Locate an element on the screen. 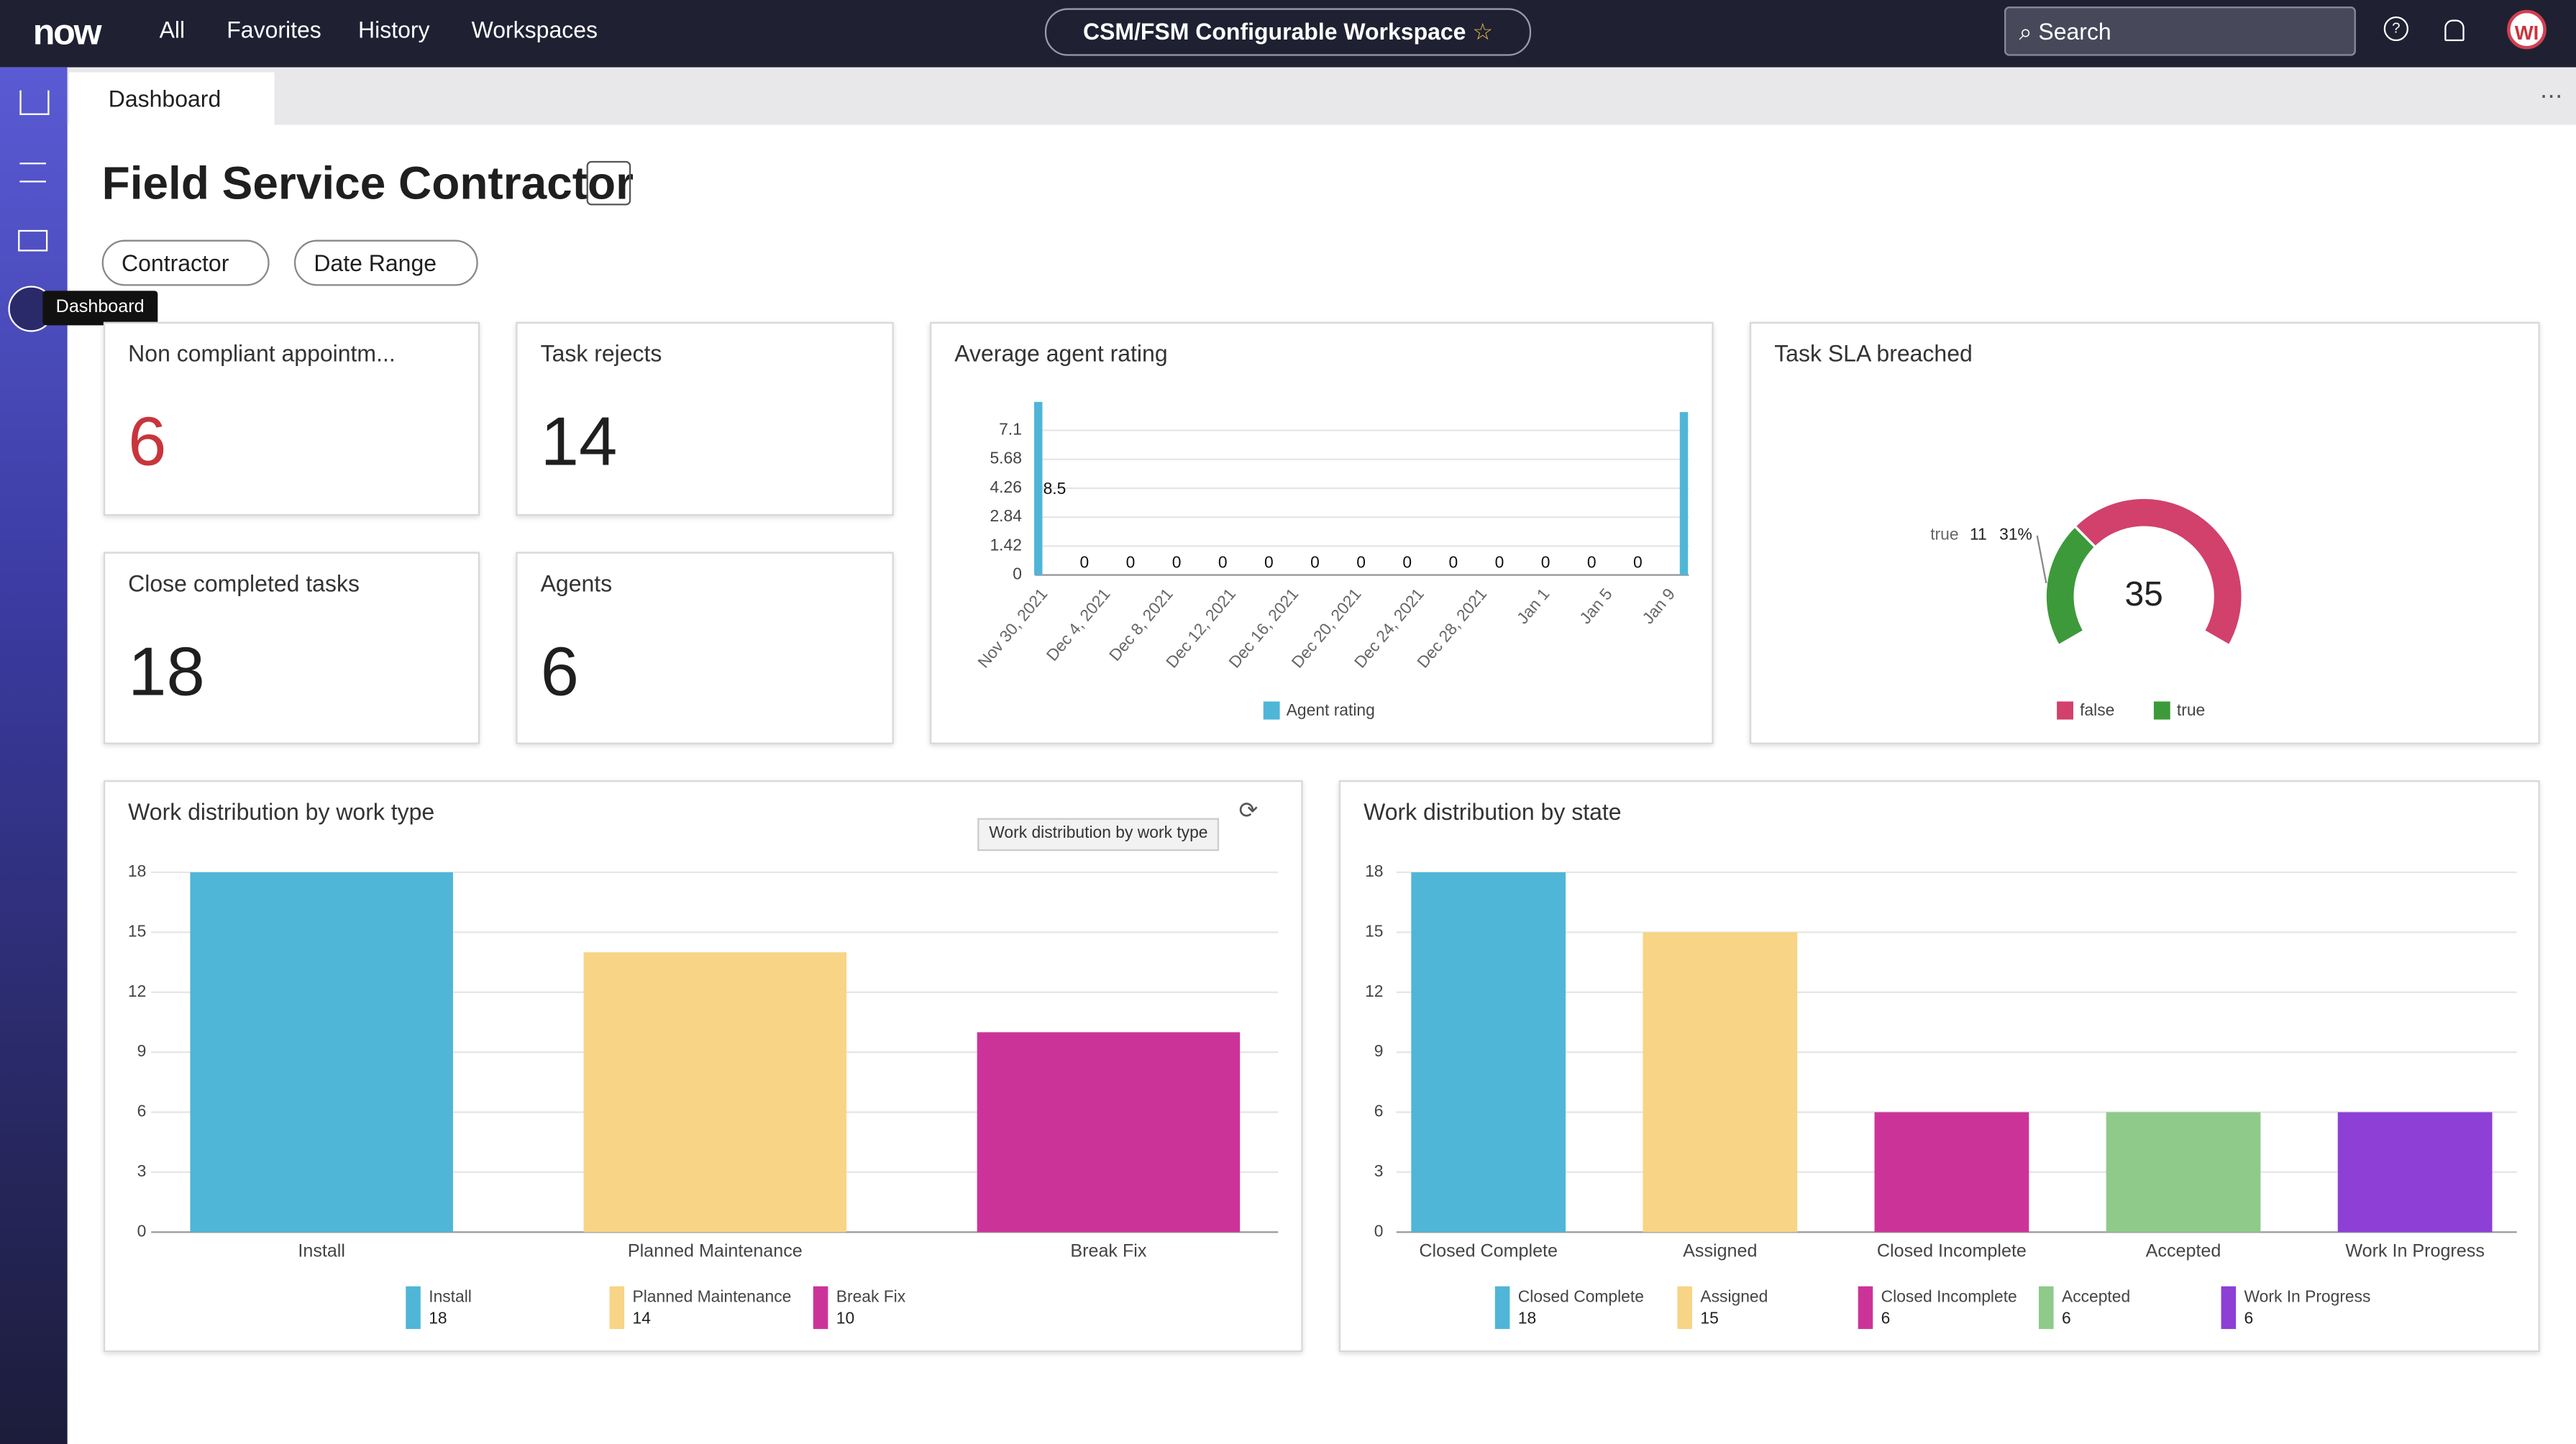 Image resolution: width=2576 pixels, height=1444 pixels. inbox-icon is located at coordinates (33, 241).